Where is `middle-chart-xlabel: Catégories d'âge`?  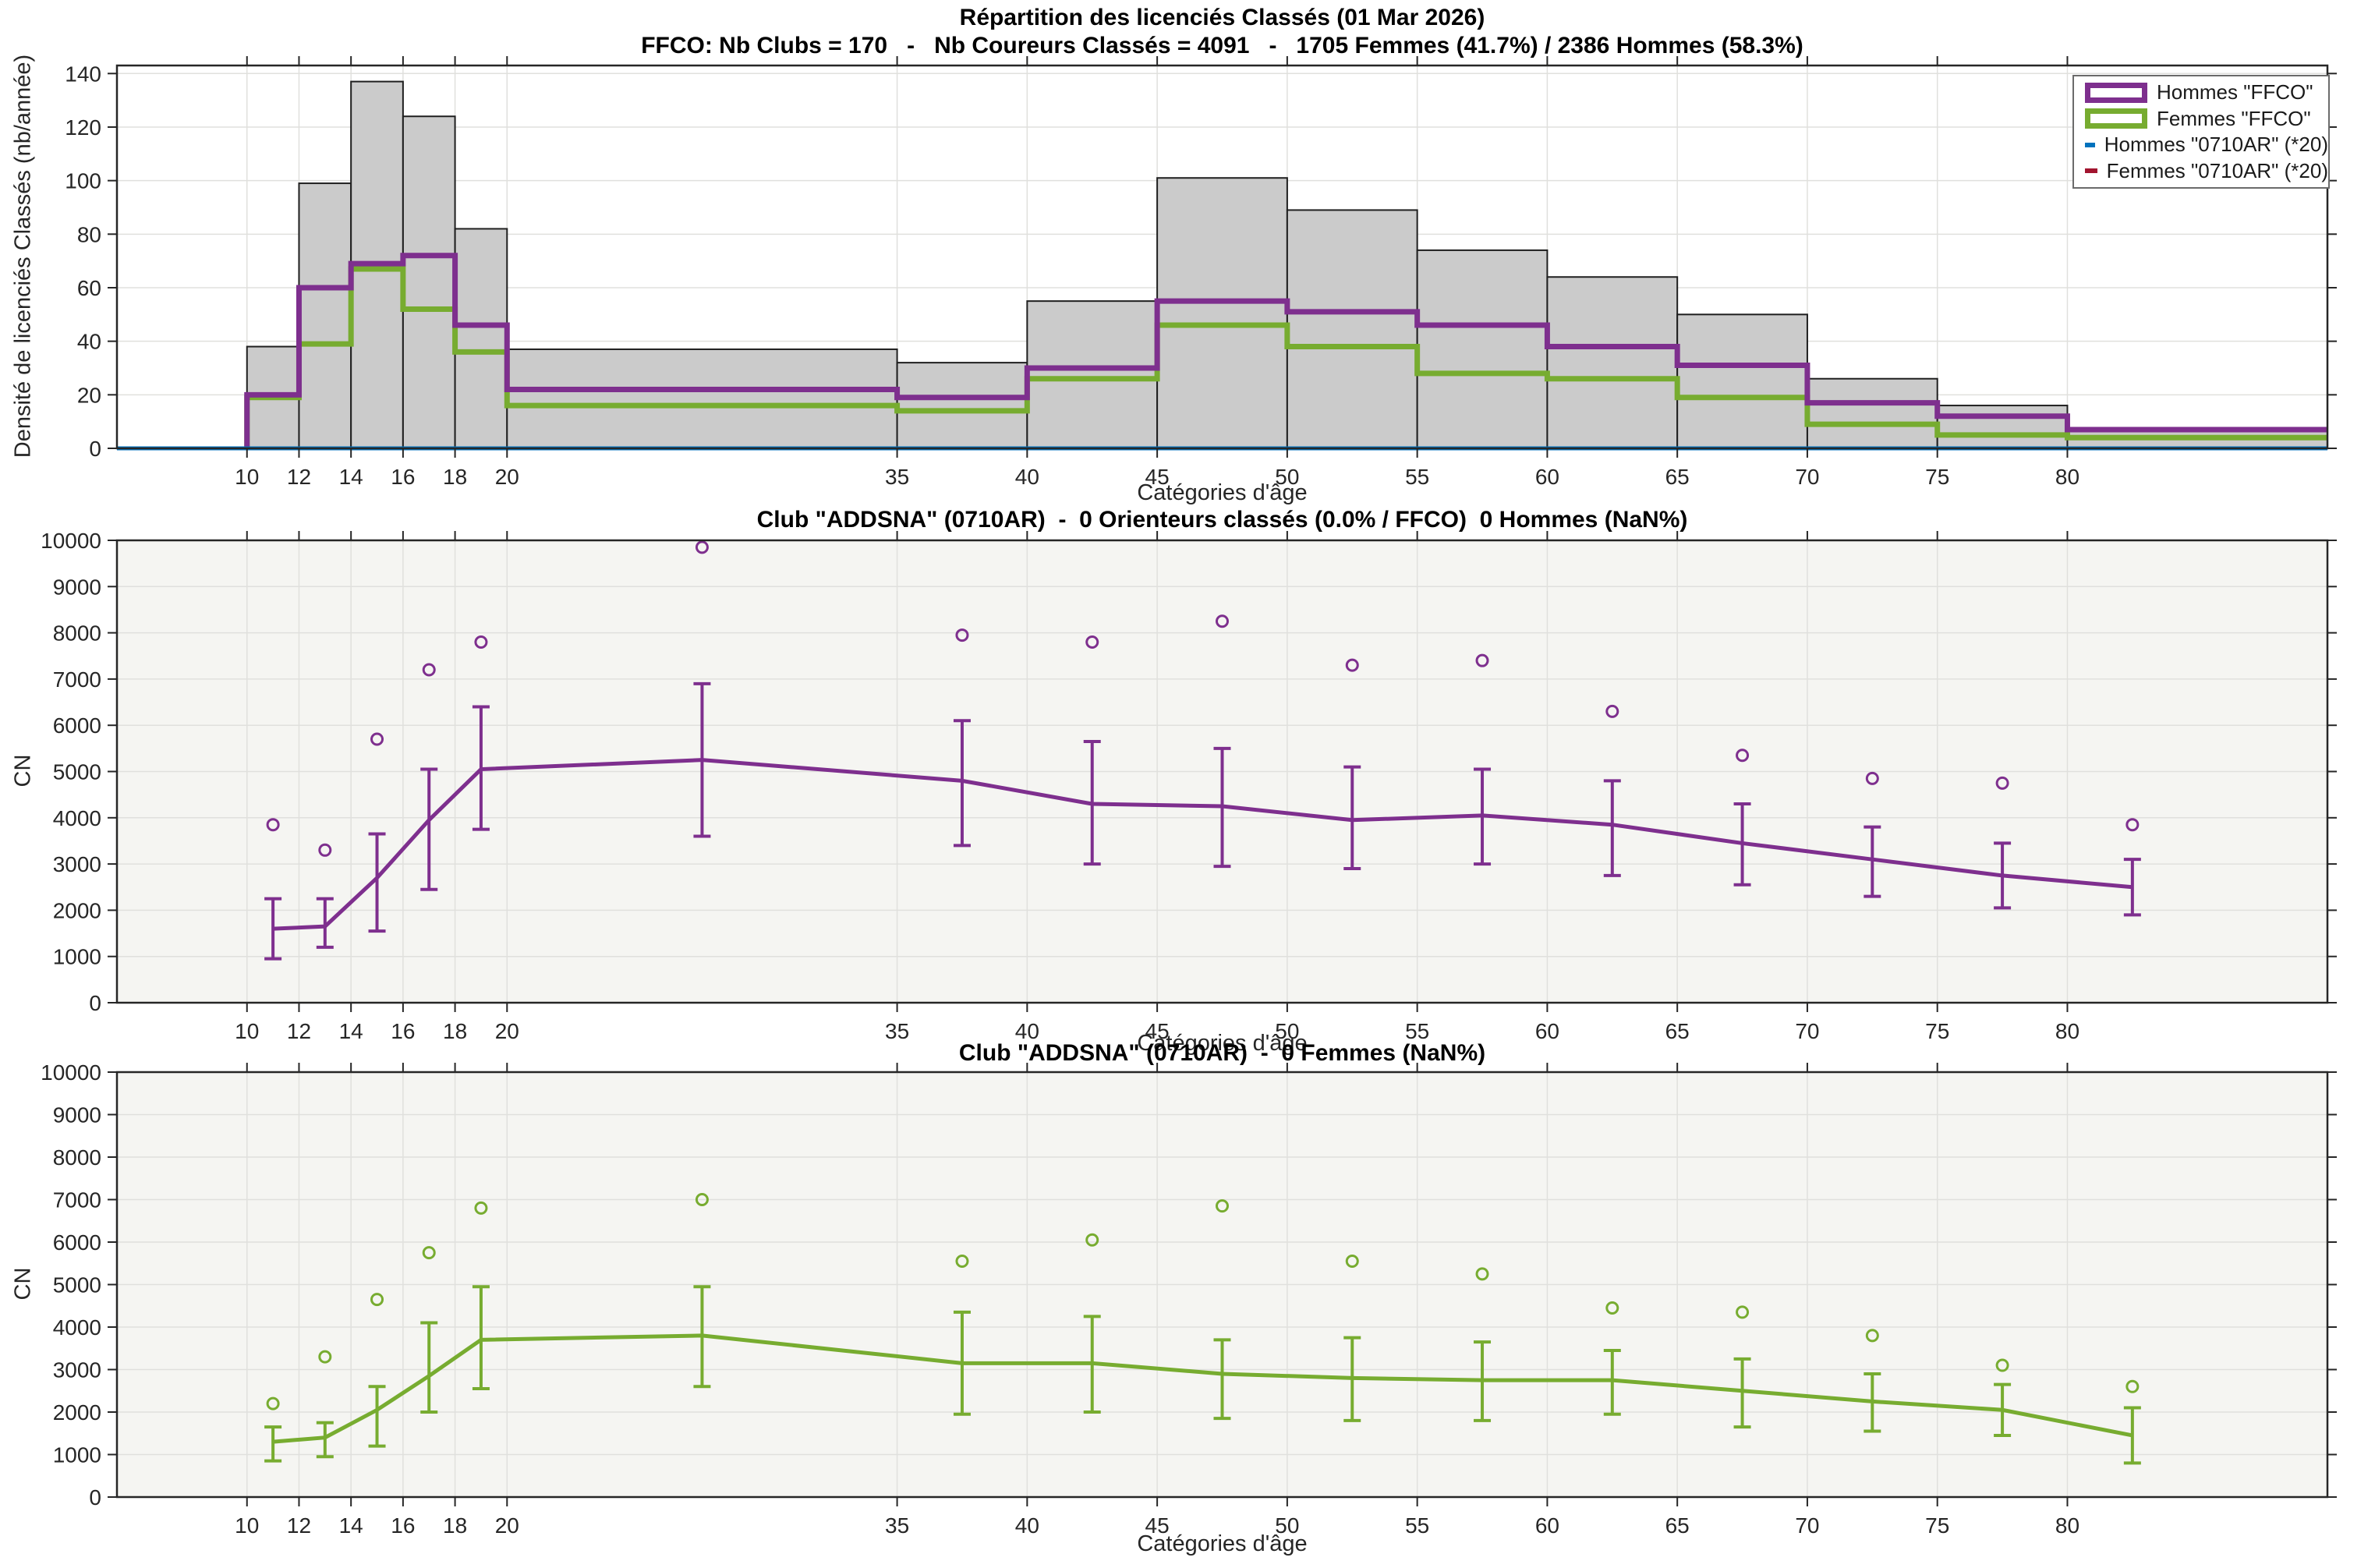 middle-chart-xlabel: Catégories d'âge is located at coordinates (1222, 1043).